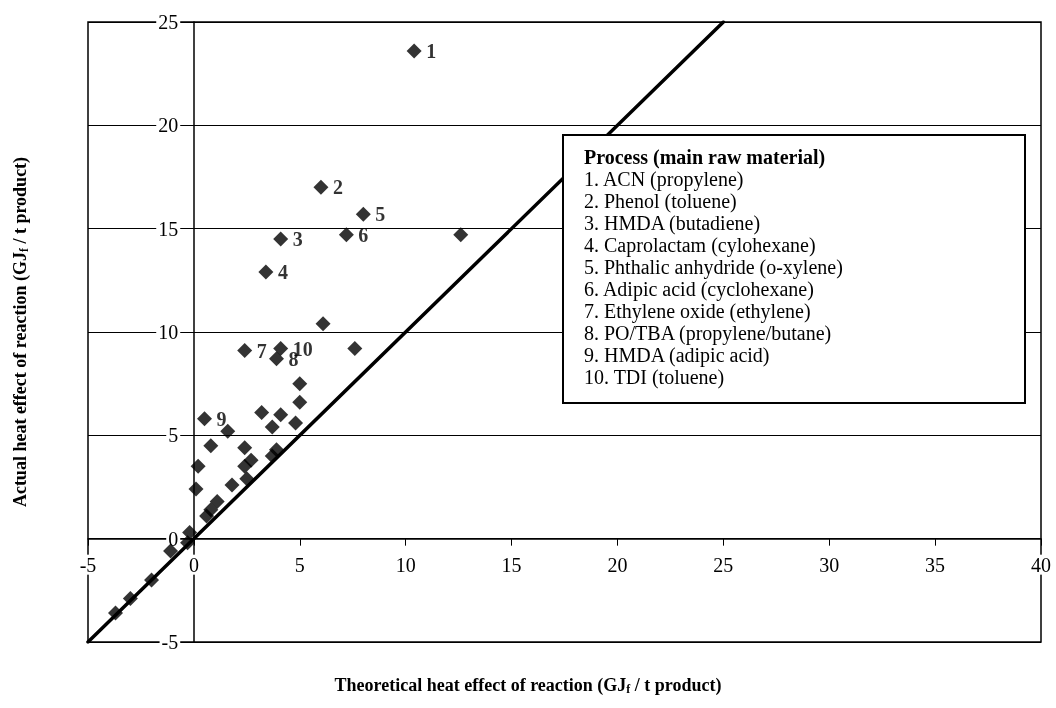  I want to click on annotation: 1. ACN (propylene), so click(664, 179).